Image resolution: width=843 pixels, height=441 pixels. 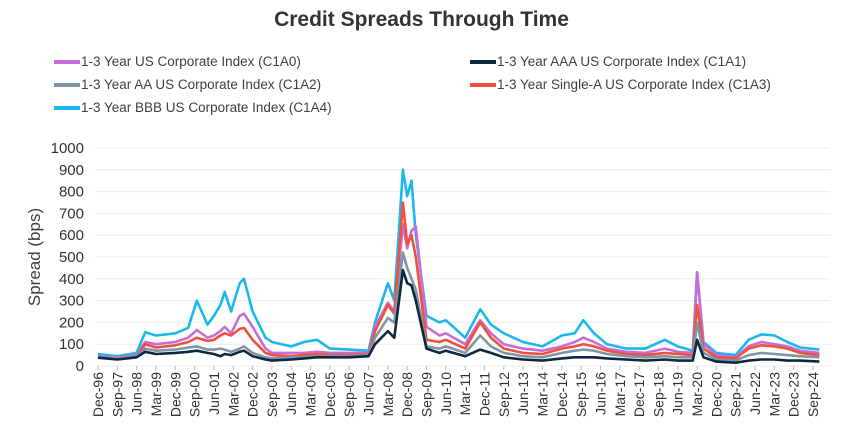 I want to click on y-tick-label: 300, so click(x=71, y=301).